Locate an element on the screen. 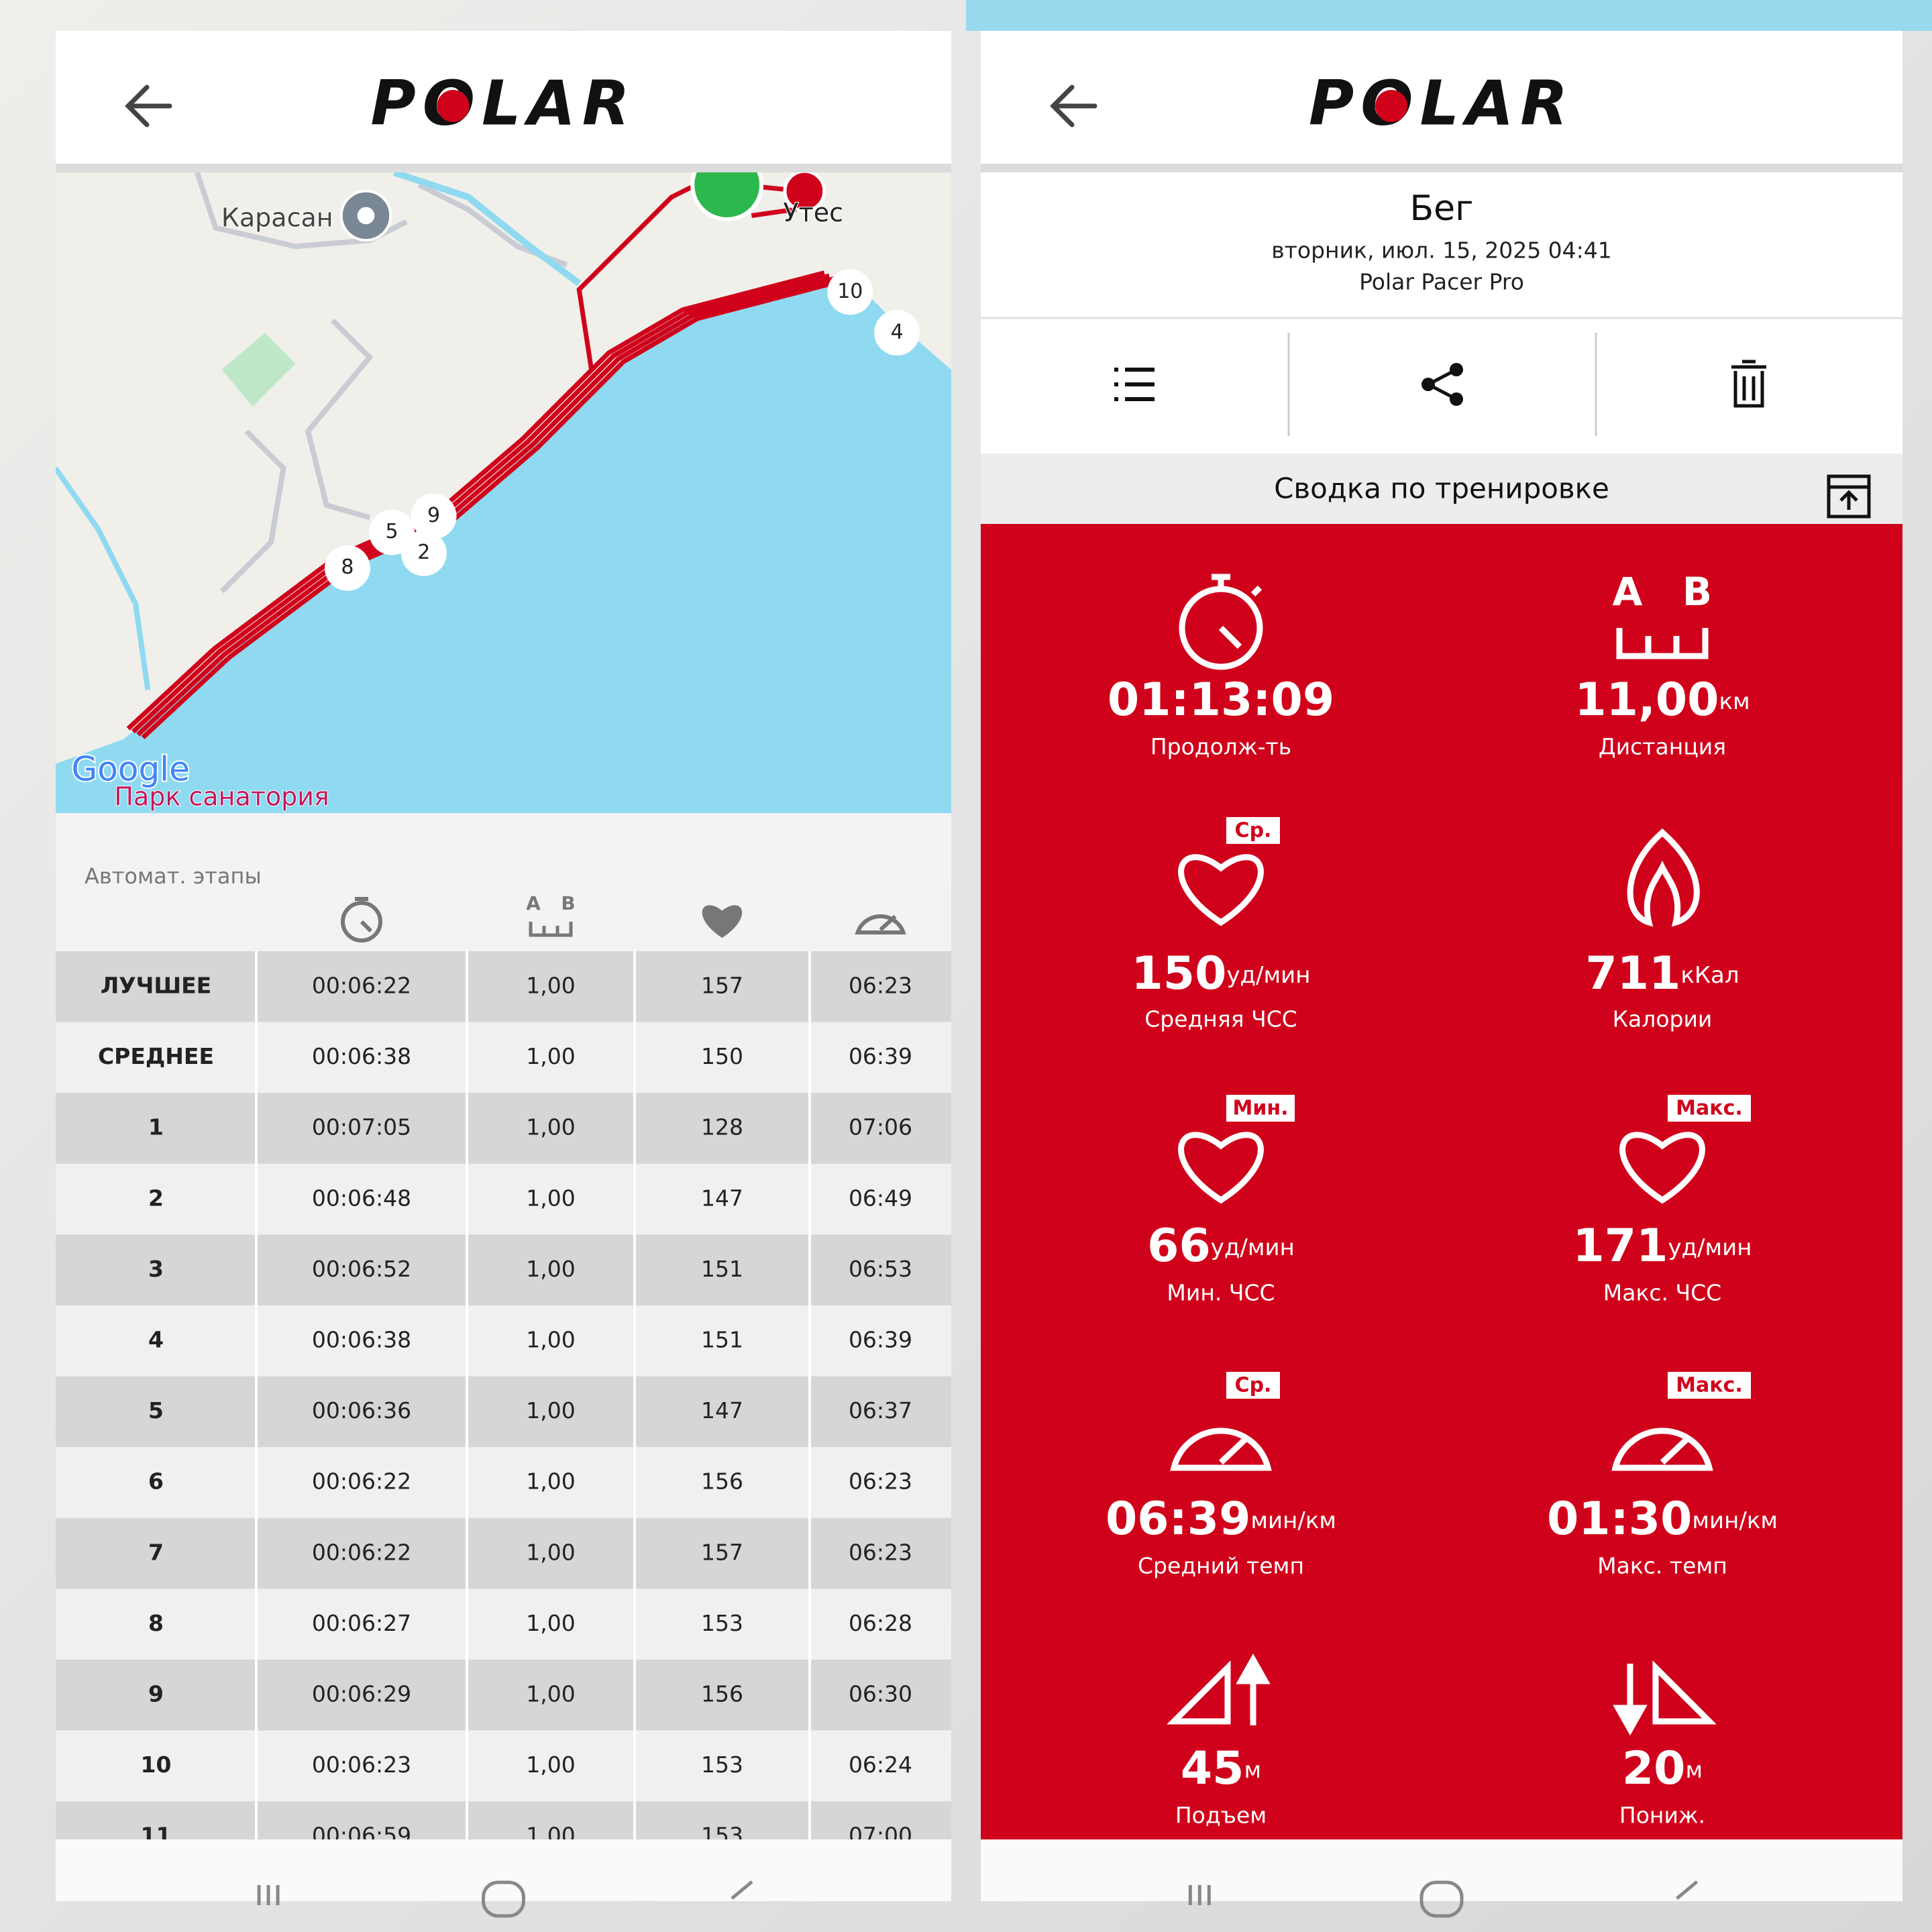 This screenshot has width=1932, height=1932. stat-value: 06:39 is located at coordinates (1178, 1519).